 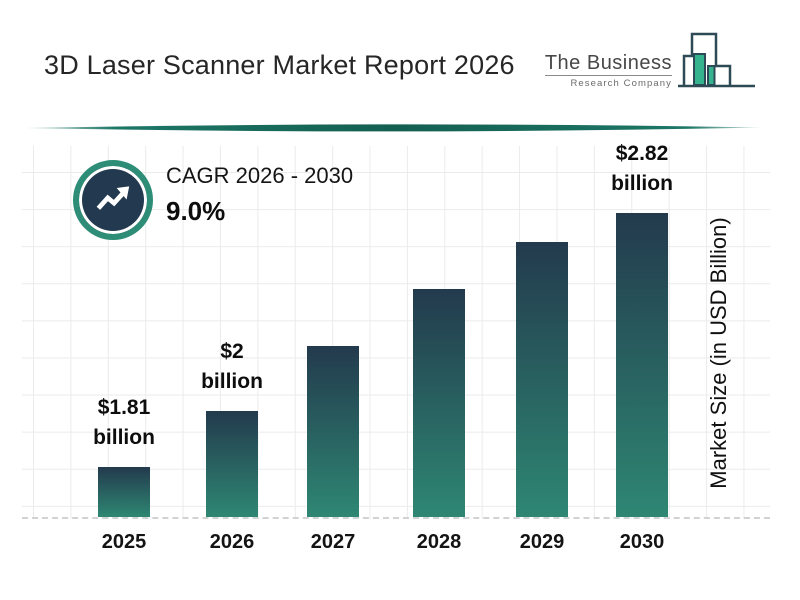 I want to click on trend-up-icon, so click(x=113, y=198).